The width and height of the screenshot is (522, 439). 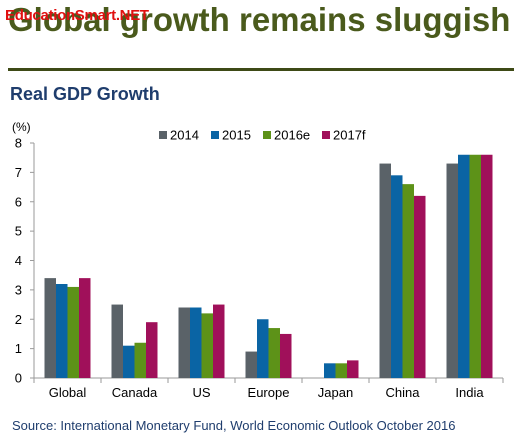 I want to click on x-tick-label: US, so click(x=201, y=392).